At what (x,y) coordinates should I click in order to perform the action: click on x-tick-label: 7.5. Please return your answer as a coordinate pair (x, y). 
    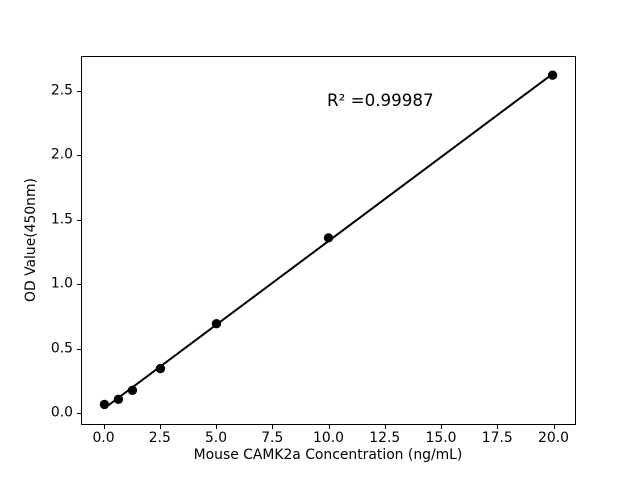
    Looking at the image, I should click on (272, 438).